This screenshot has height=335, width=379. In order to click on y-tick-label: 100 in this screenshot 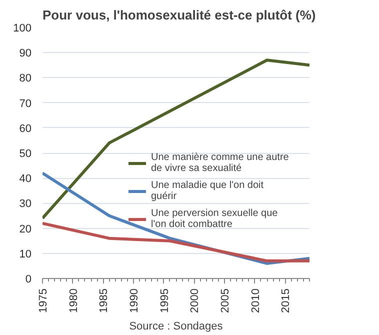, I will do `click(22, 28)`.